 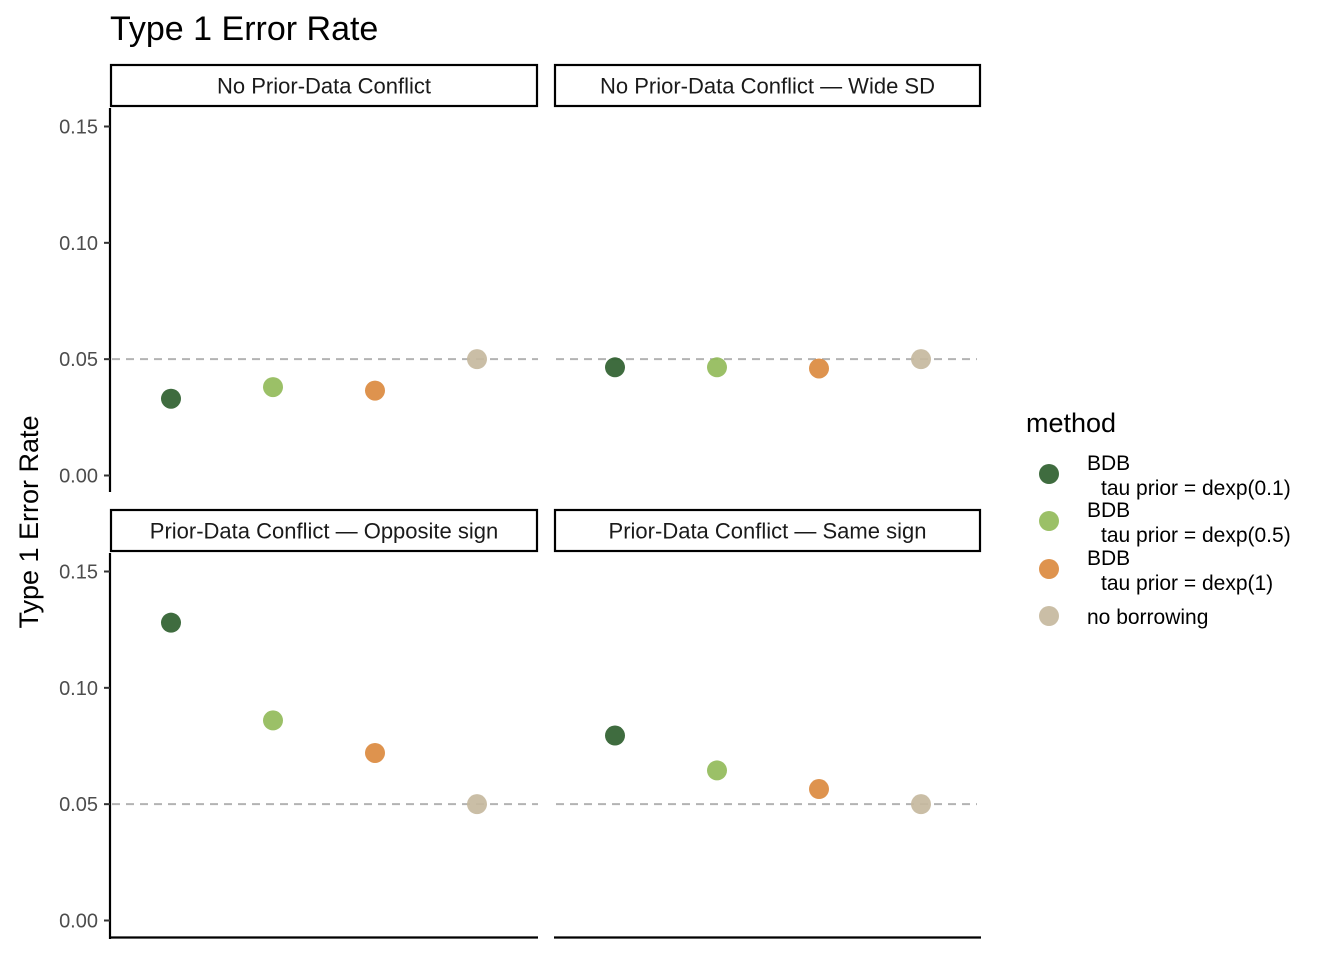 I want to click on y-axis-title: Type 1 Error Rate, so click(x=29, y=521).